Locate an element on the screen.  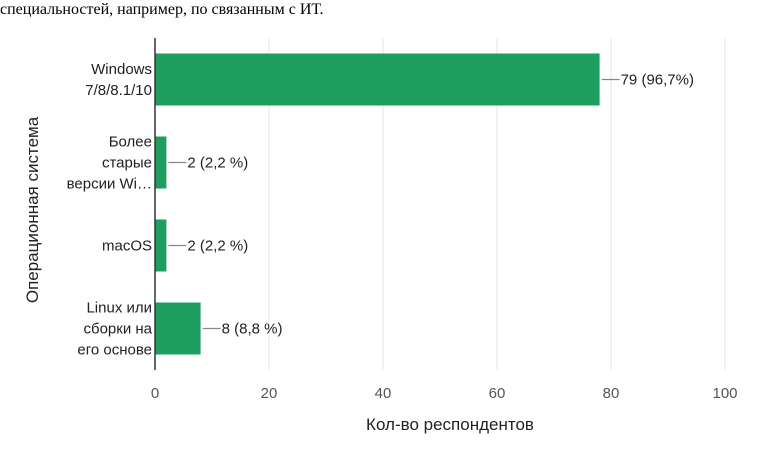
x-tick-label: 100 is located at coordinates (724, 393).